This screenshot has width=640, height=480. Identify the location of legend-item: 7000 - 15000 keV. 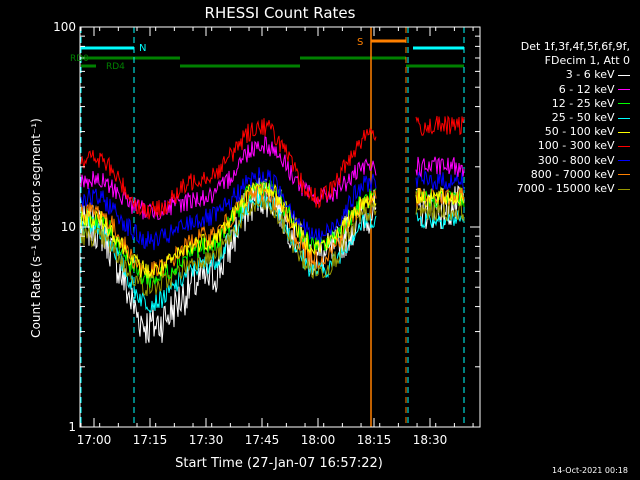
(556, 189).